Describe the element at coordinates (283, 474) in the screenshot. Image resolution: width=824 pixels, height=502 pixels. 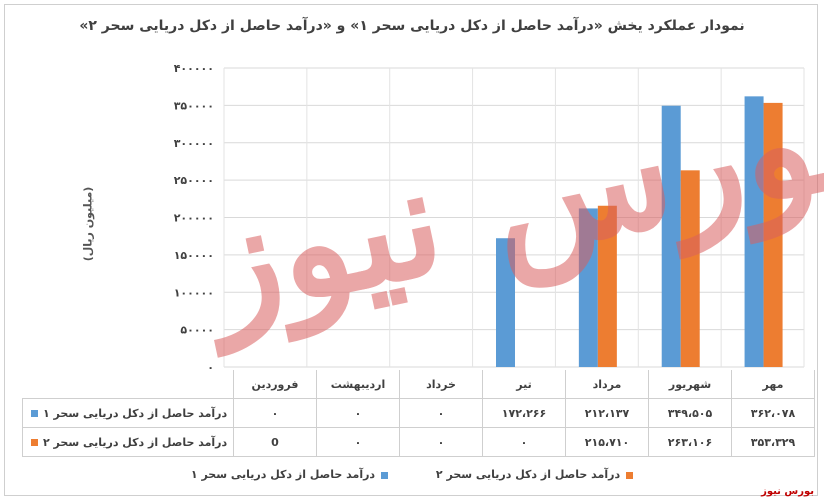
I see `legend-label-series-1: درآمد حاصل از دکل دریایی سحر ۱` at that location.